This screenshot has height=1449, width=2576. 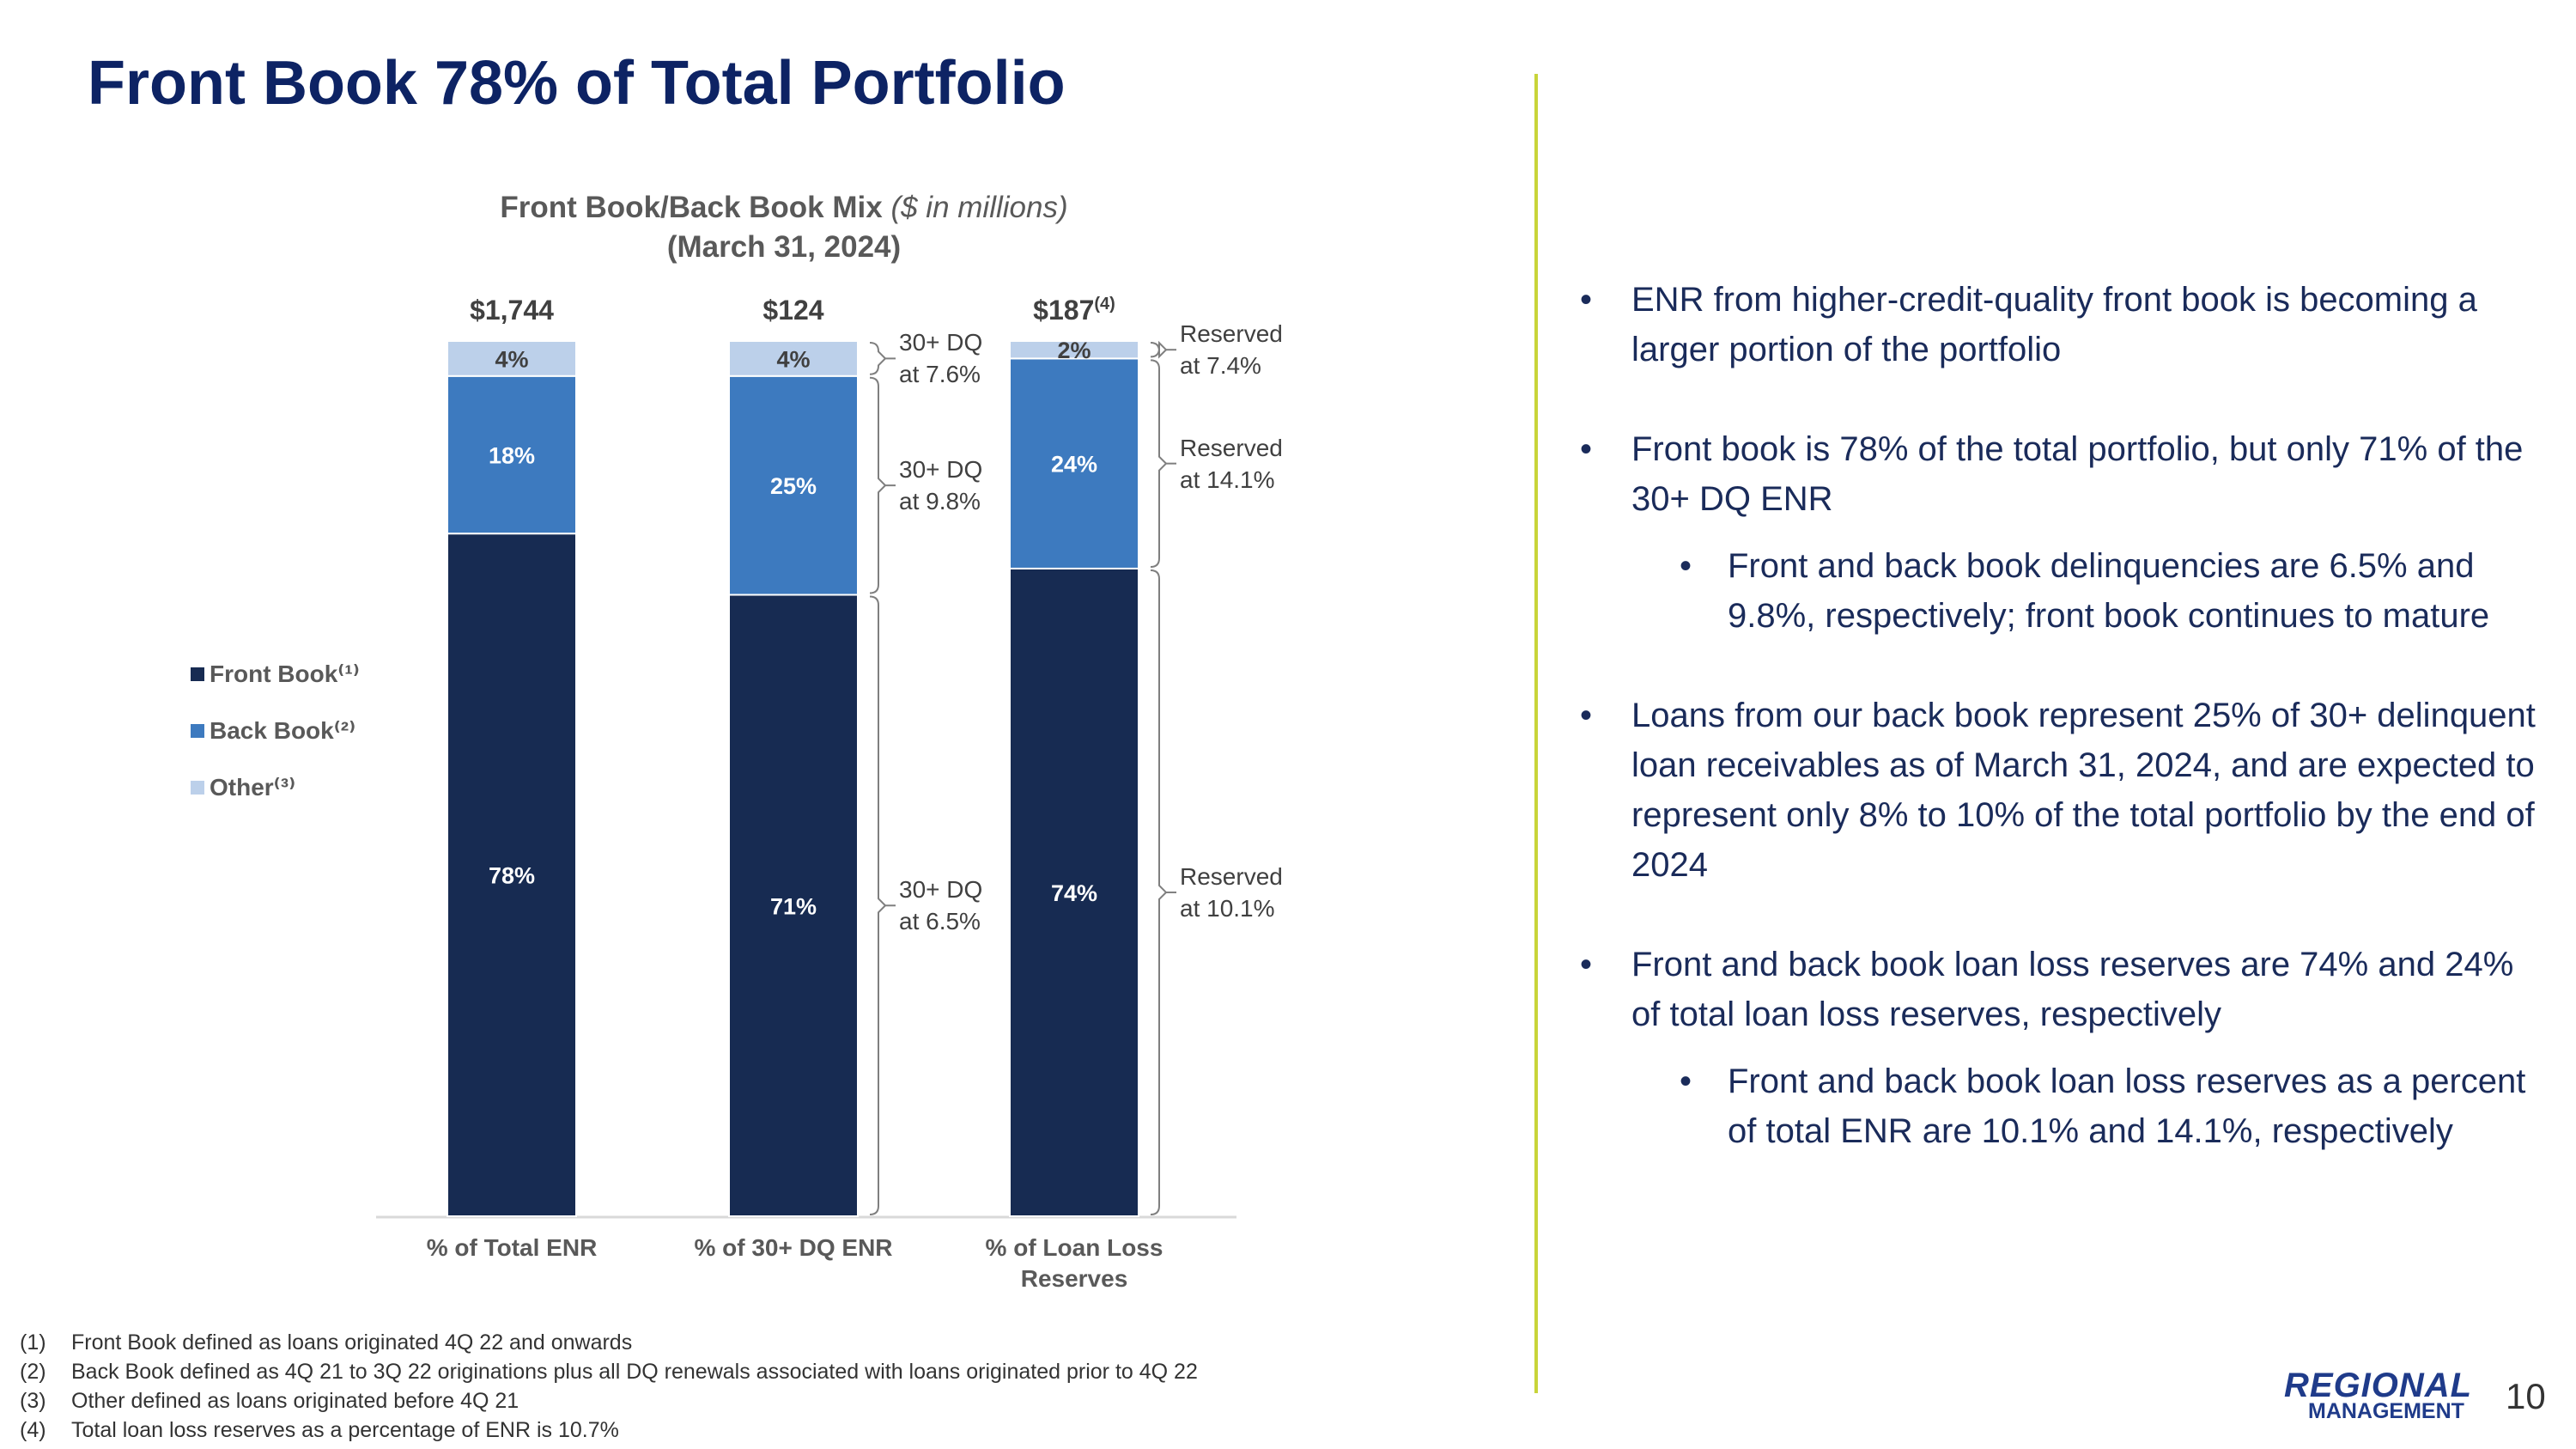 What do you see at coordinates (691, 207) in the screenshot?
I see `chart-title-main: Front Book/Back Book Mix` at bounding box center [691, 207].